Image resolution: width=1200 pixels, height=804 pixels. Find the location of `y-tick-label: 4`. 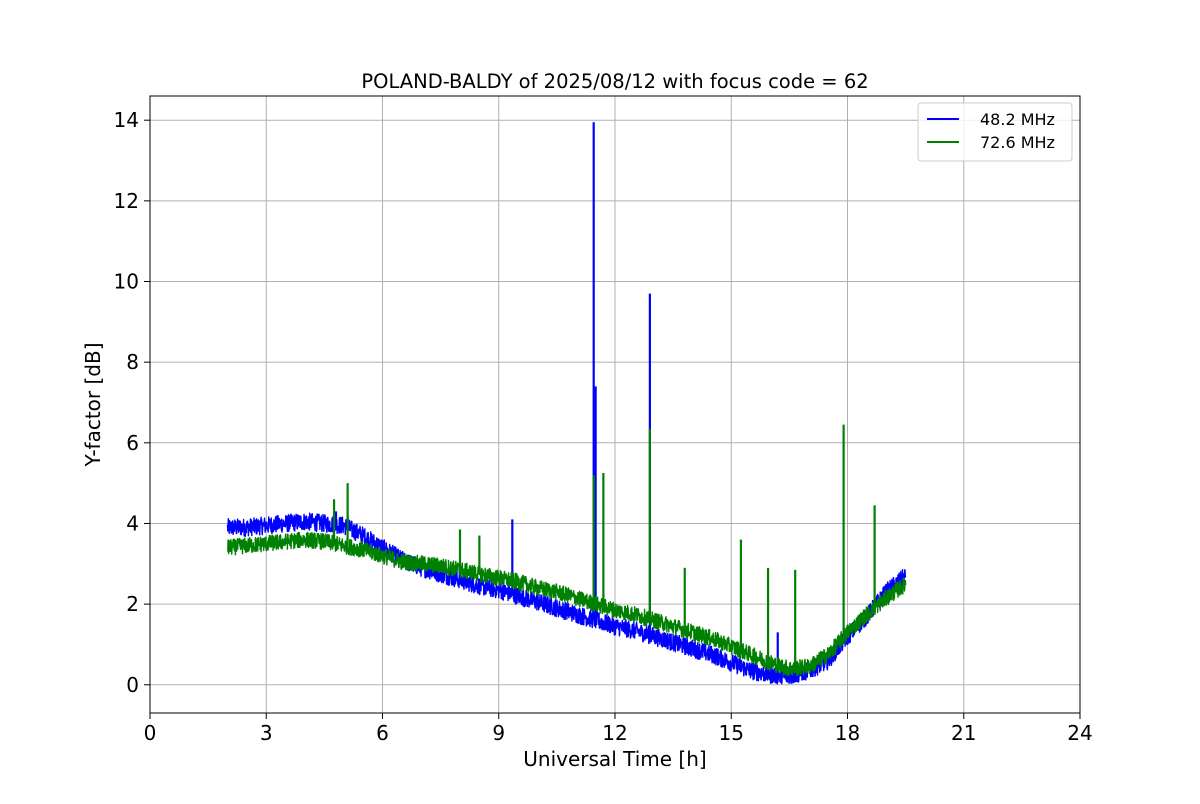

y-tick-label: 4 is located at coordinates (132, 523).